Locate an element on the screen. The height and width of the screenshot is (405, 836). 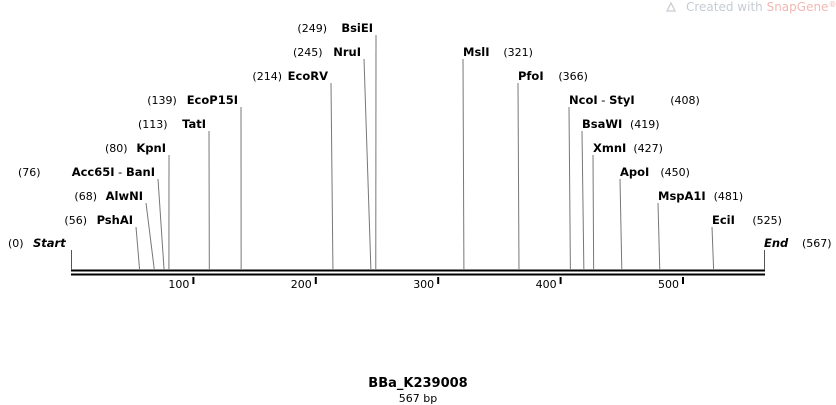
start-label: Start is located at coordinates (49, 243).